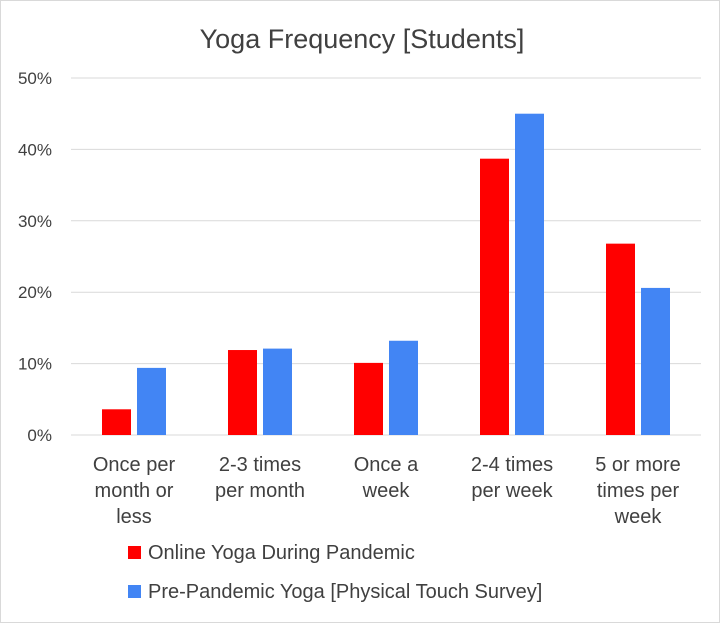 This screenshot has width=722, height=629. I want to click on x-tick-label: 2-3 times per month, so click(260, 478).